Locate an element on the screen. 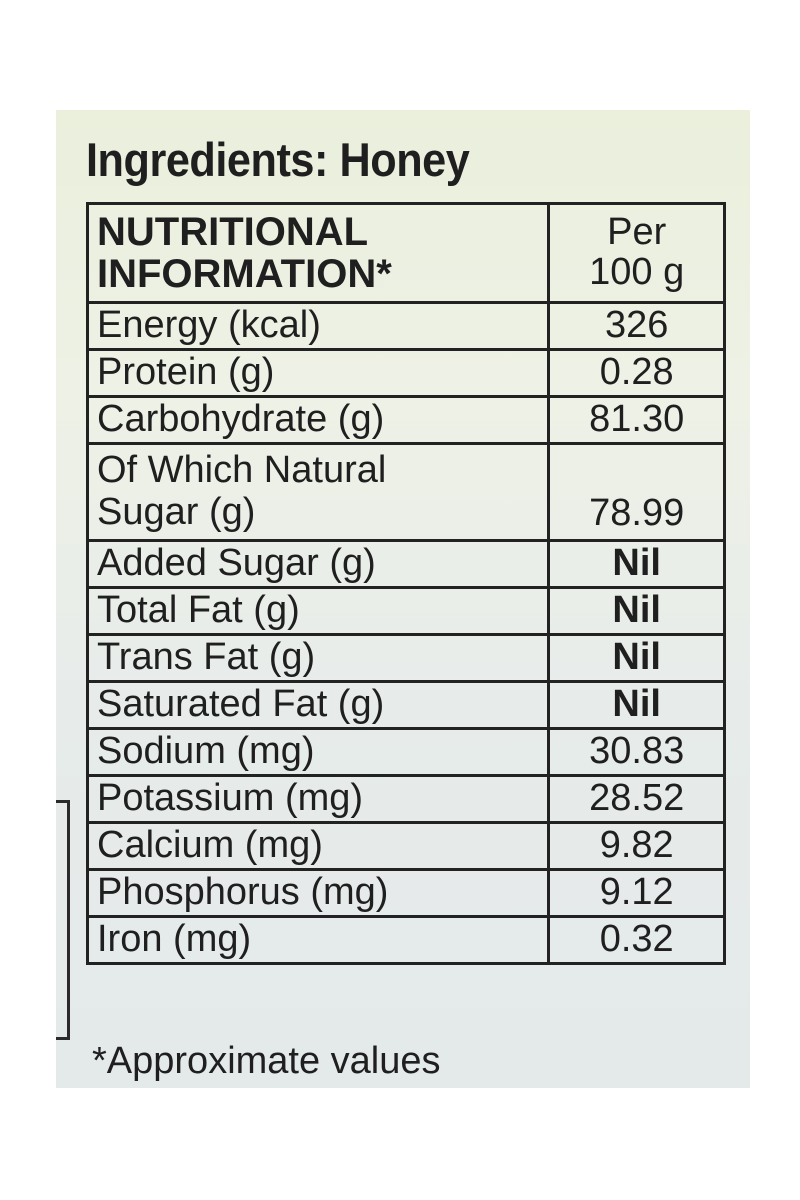 This screenshot has height=1200, width=800. table-row: Of Which Natural Sugar (g) 78.99 is located at coordinates (405, 492).